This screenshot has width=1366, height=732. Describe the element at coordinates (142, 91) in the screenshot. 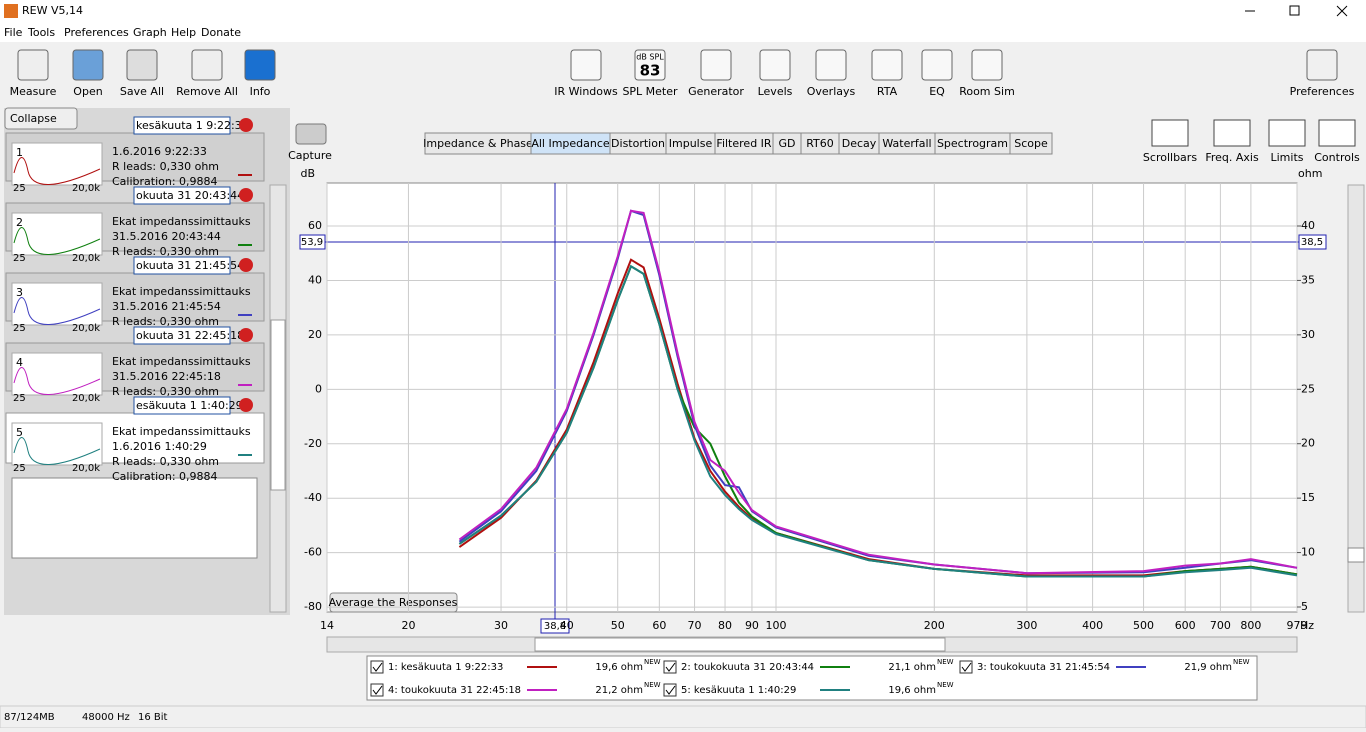

I see `toolbar-label: Save All` at that location.